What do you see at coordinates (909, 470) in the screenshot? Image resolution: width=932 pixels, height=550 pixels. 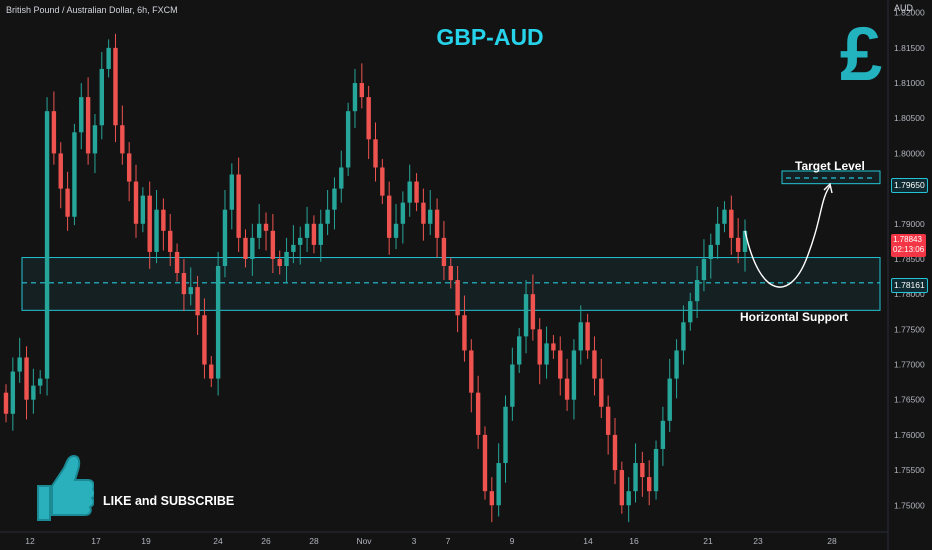 I see `y-tick-label: 1.75500` at bounding box center [909, 470].